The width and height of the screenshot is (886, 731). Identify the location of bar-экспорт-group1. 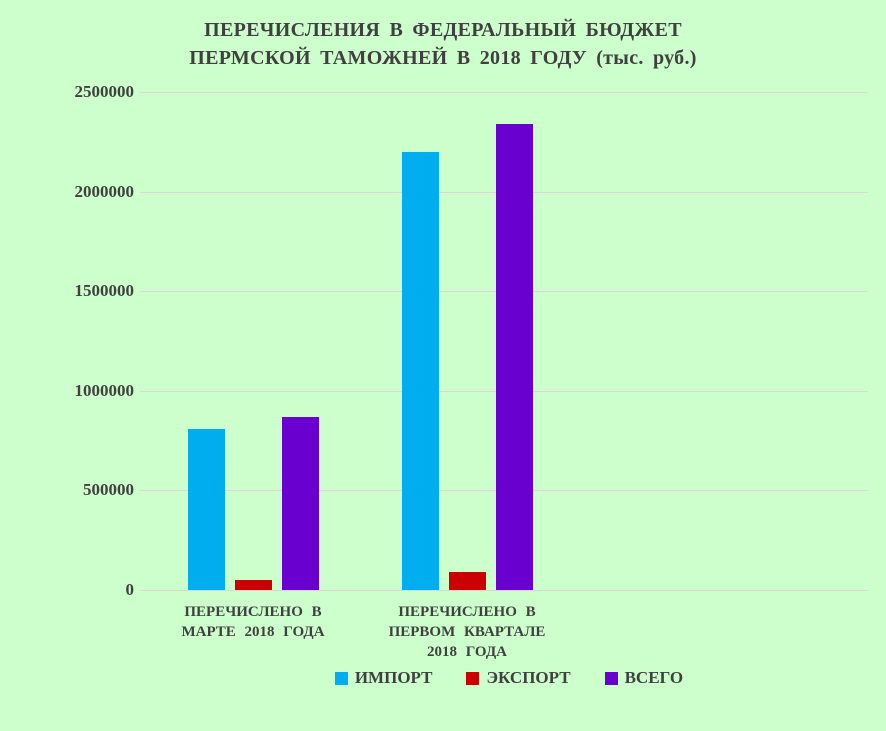
(253, 585).